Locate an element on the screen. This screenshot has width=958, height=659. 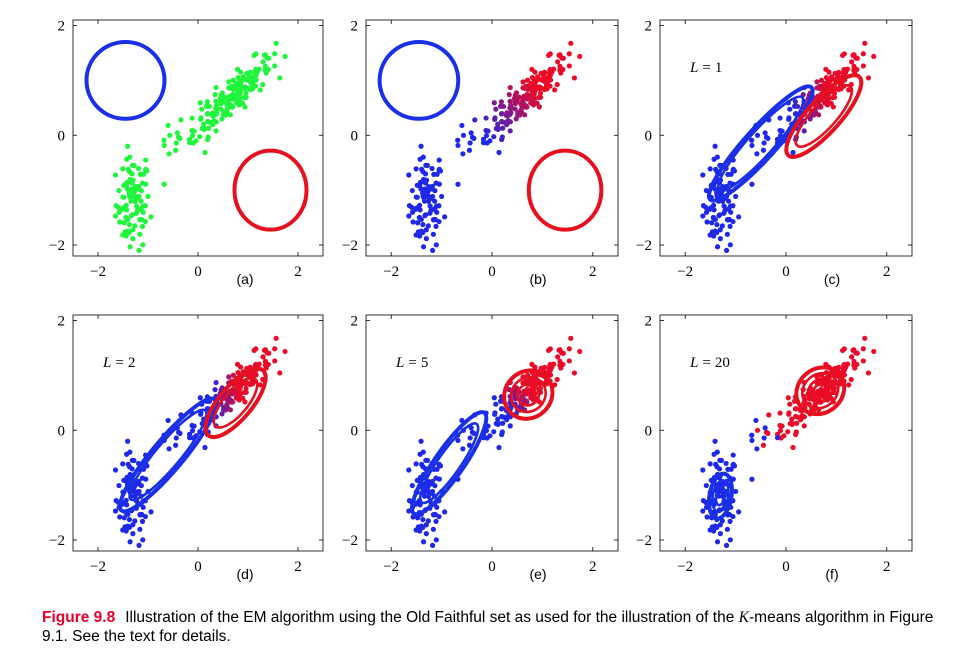
figure-number: Figure 9.8 is located at coordinates (79, 617).